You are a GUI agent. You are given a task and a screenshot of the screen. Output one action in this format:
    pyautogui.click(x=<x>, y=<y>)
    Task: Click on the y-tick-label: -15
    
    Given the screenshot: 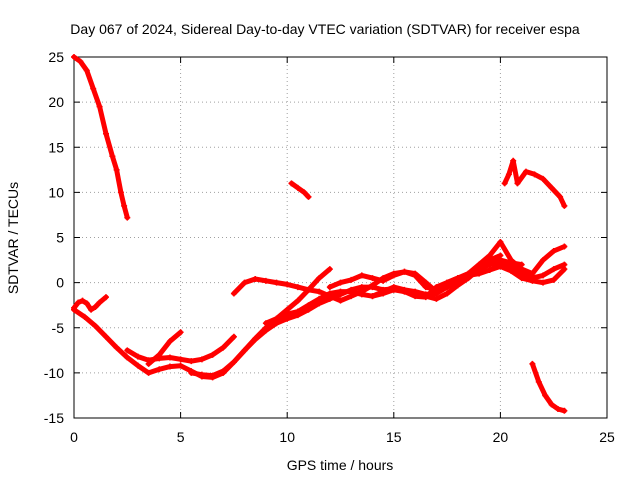 What is the action you would take?
    pyautogui.click(x=54, y=418)
    